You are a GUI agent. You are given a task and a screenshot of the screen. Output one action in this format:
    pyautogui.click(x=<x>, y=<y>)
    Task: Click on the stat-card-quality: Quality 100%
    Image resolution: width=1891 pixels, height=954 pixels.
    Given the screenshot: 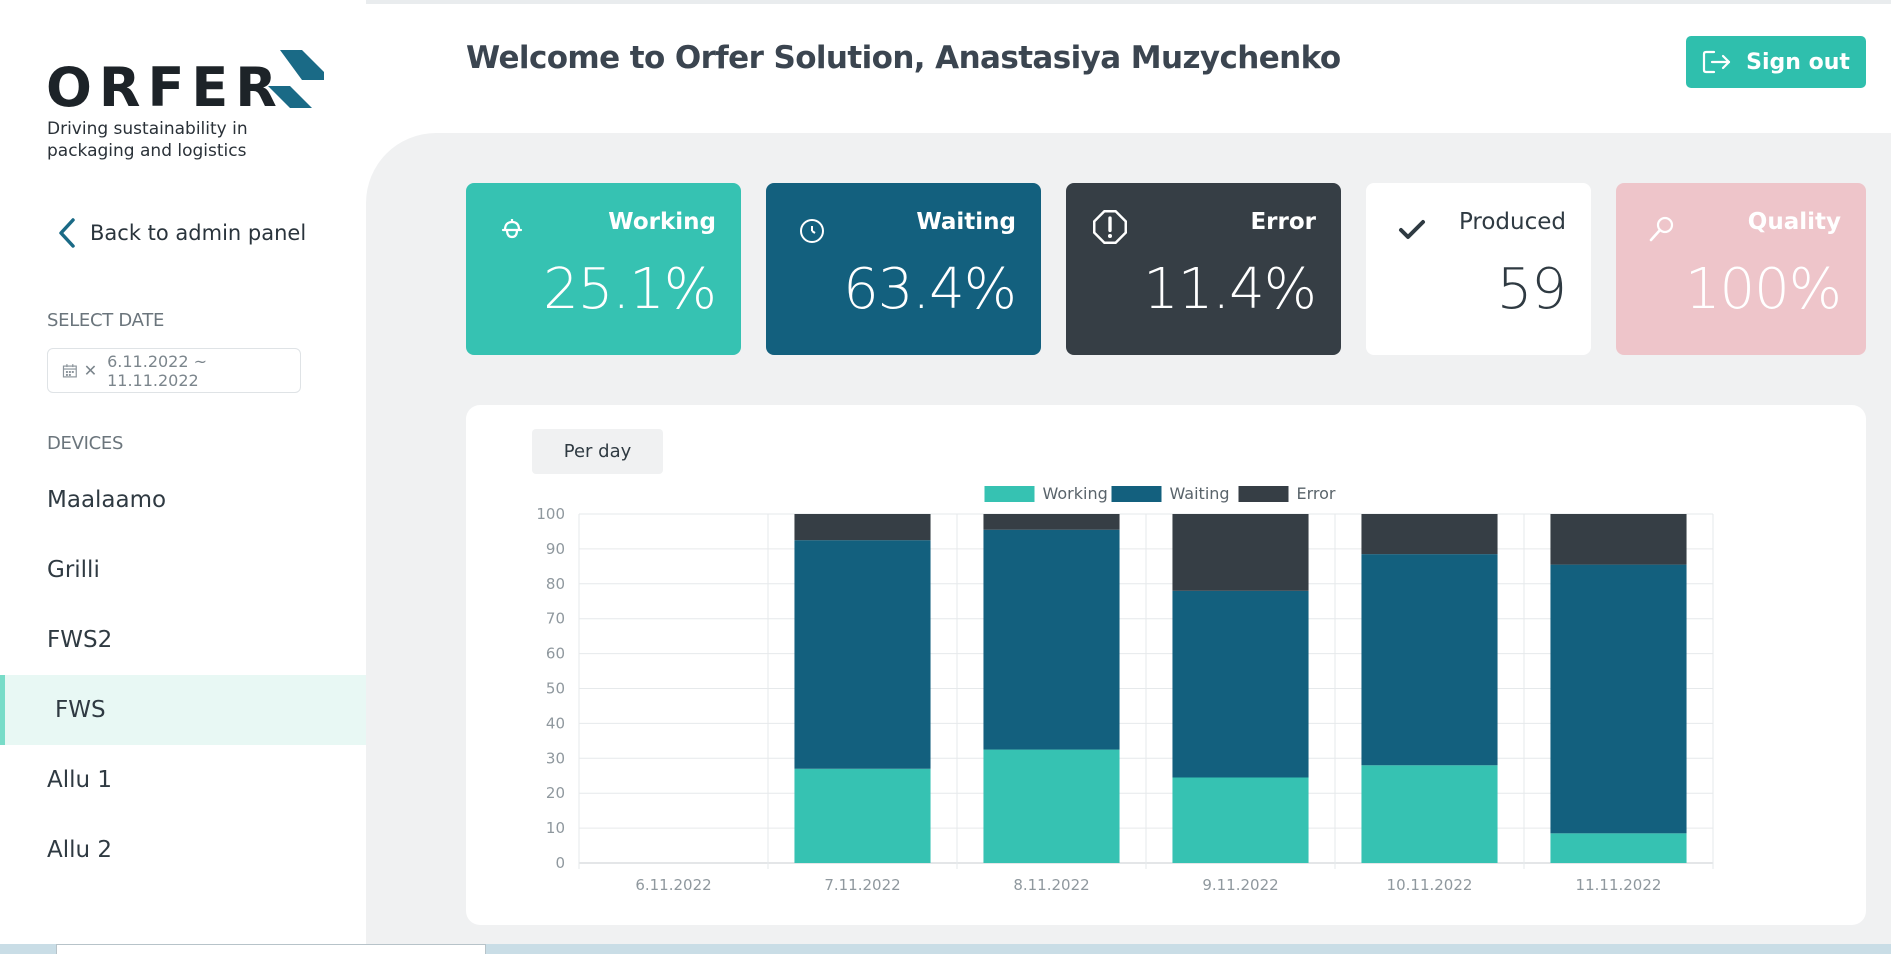 What is the action you would take?
    pyautogui.click(x=1741, y=269)
    